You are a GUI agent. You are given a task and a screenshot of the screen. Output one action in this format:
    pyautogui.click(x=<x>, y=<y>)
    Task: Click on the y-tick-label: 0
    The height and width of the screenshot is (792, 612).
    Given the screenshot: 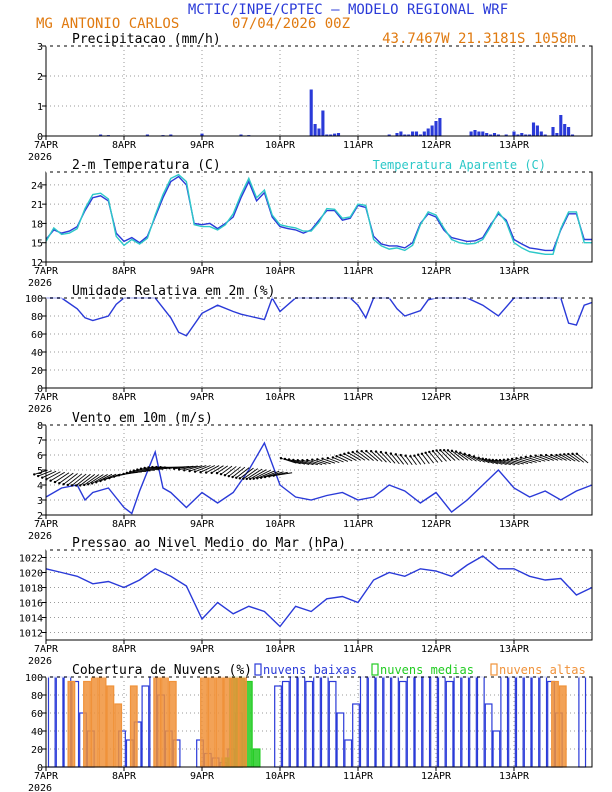 What is the action you would take?
    pyautogui.click(x=40, y=768)
    